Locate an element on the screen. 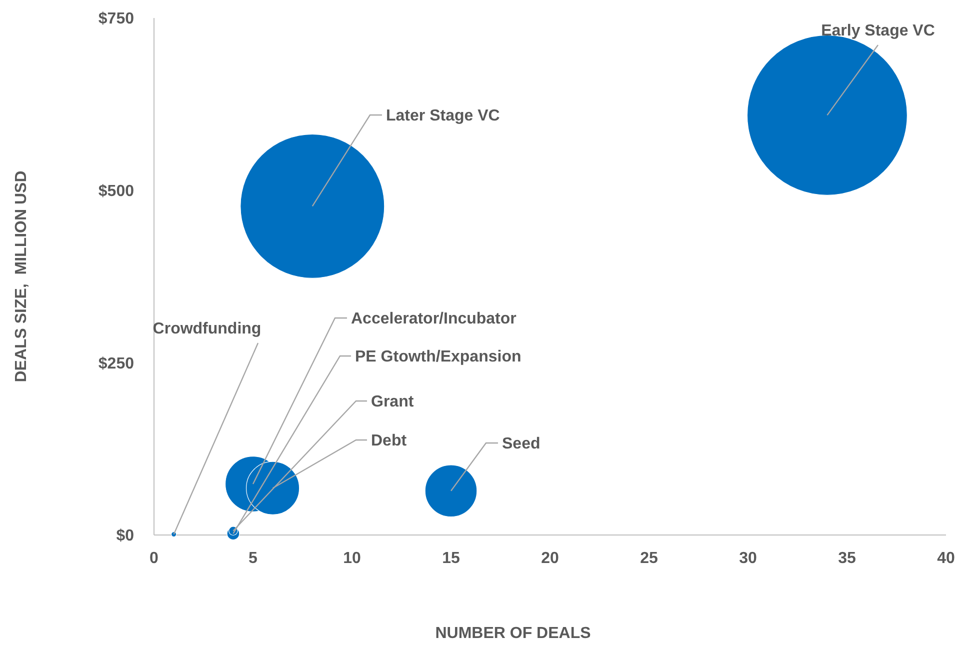 This screenshot has width=959, height=646. y-tick-label: $0 is located at coordinates (125, 536).